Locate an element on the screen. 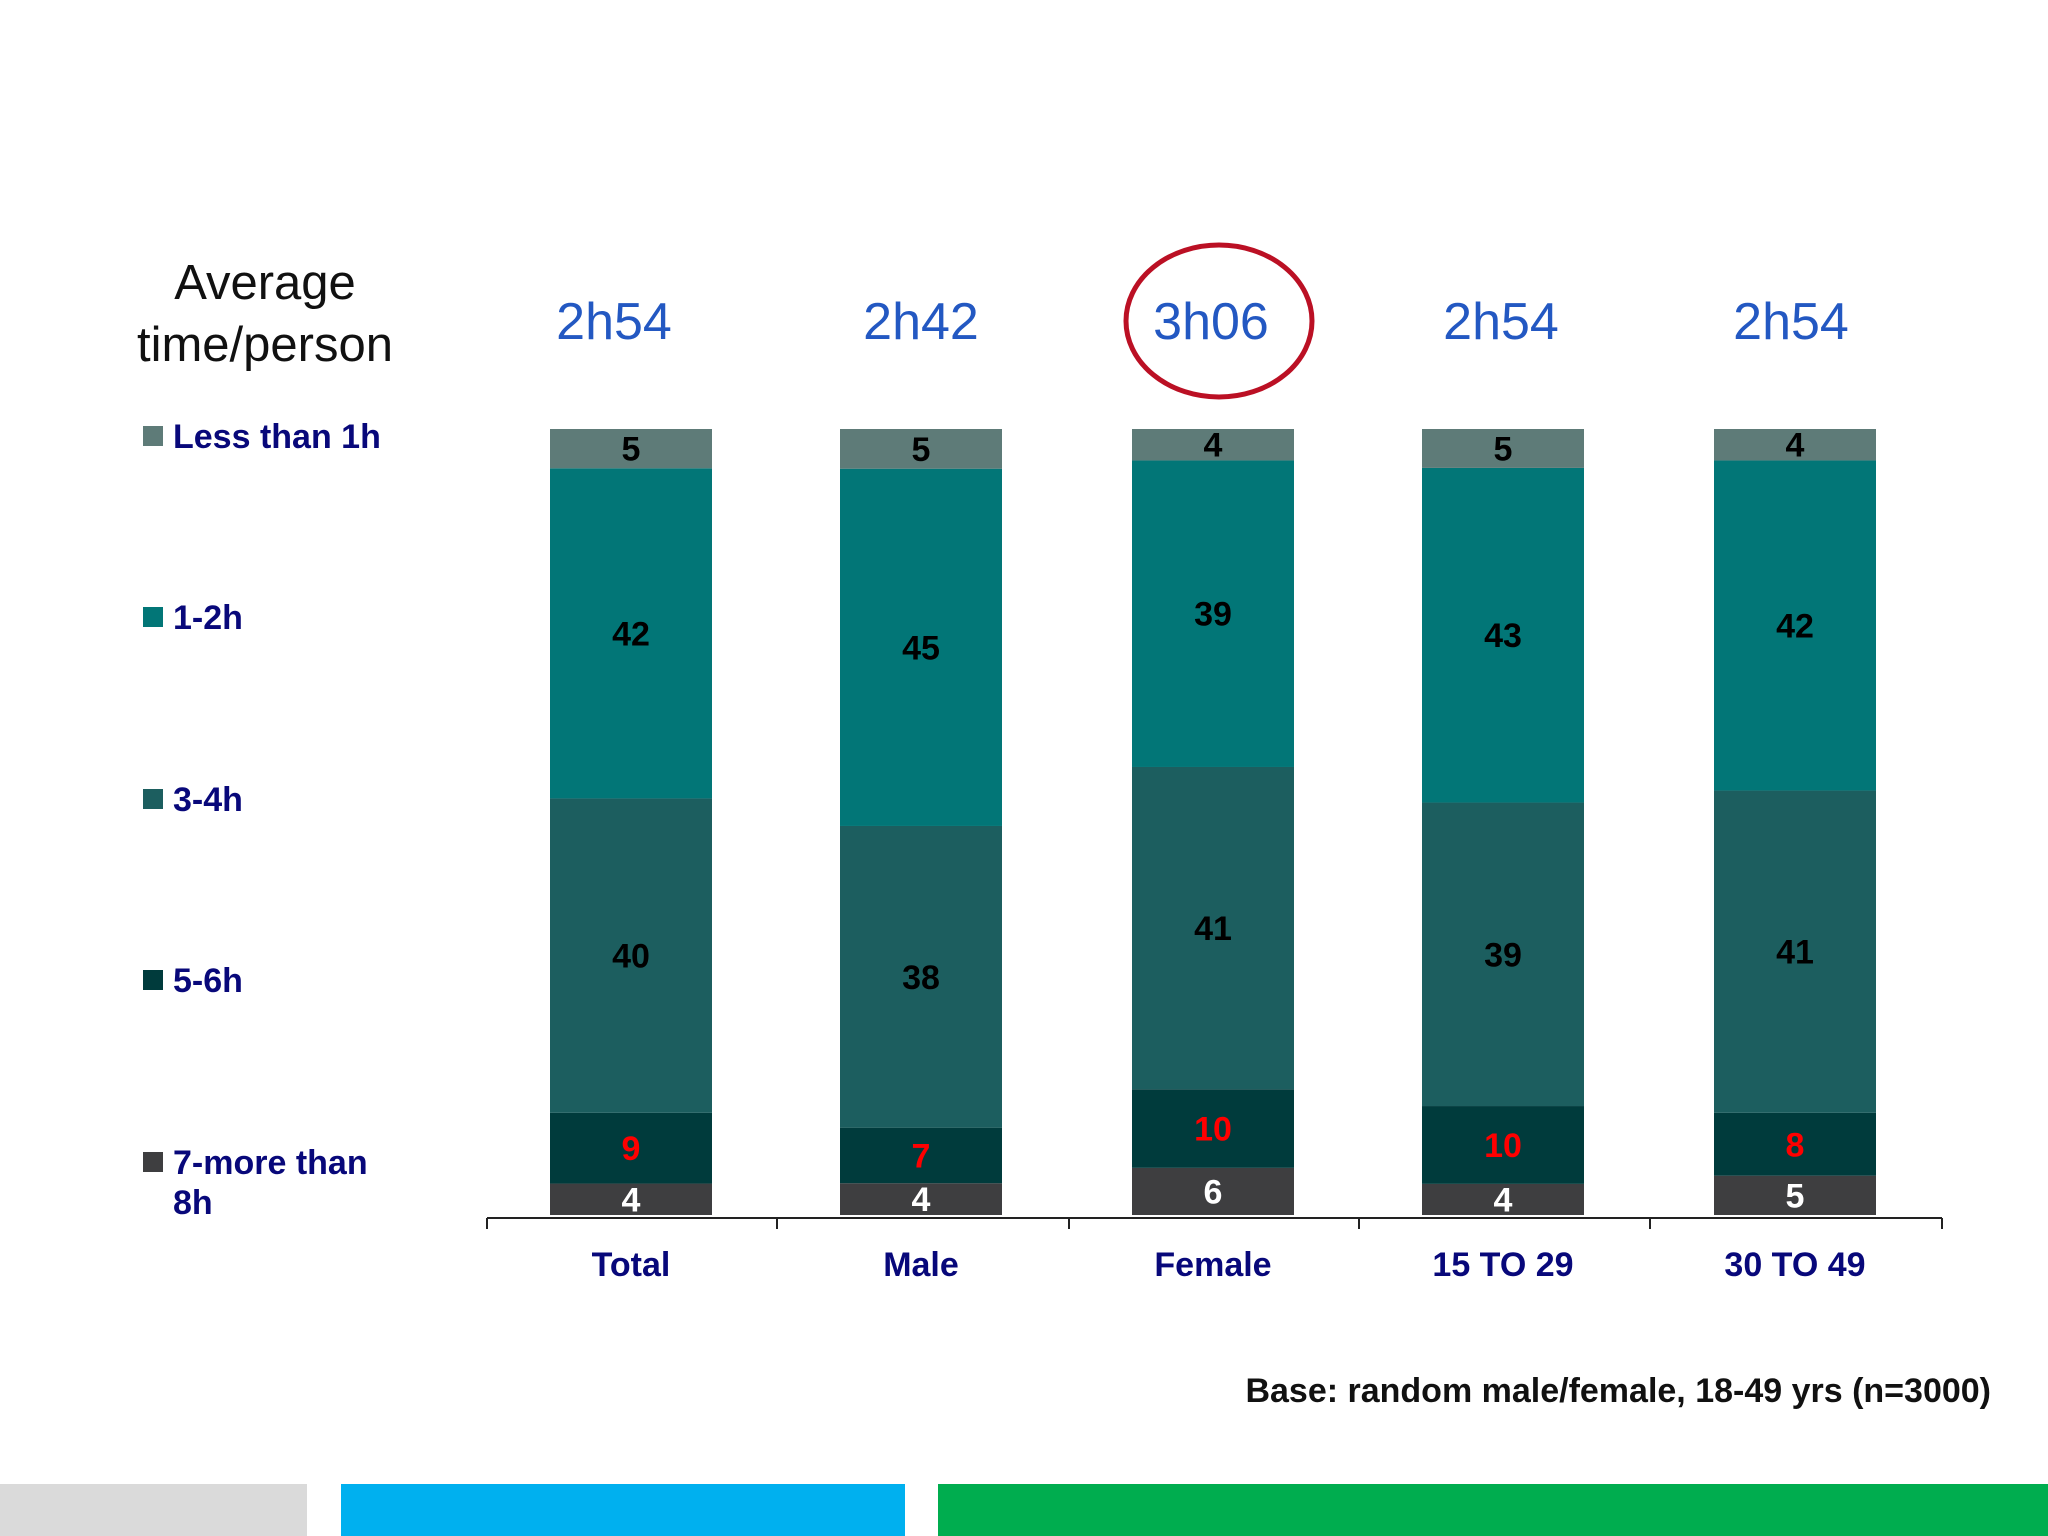 This screenshot has height=1536, width=2048. x-tick-label: Male is located at coordinates (921, 1265).